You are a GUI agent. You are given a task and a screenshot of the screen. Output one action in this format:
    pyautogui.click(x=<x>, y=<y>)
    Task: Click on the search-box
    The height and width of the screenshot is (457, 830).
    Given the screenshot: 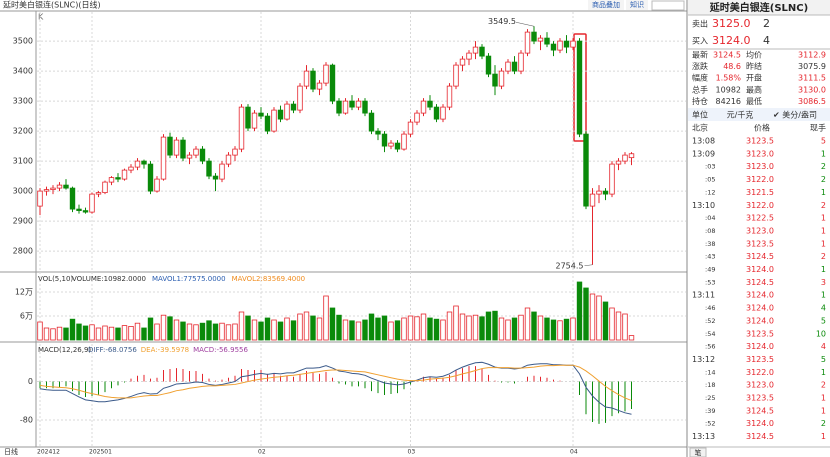 What is the action you would take?
    pyautogui.click(x=668, y=5)
    